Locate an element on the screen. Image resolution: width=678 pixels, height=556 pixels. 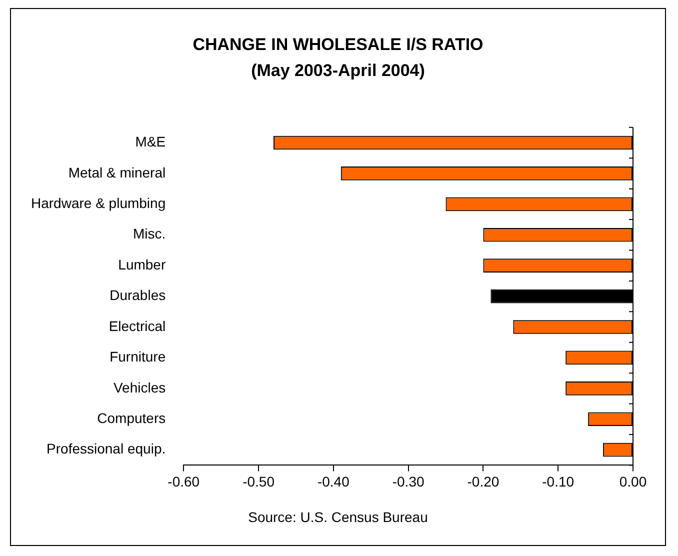
x-tick-label: -0.20 is located at coordinates (483, 481).